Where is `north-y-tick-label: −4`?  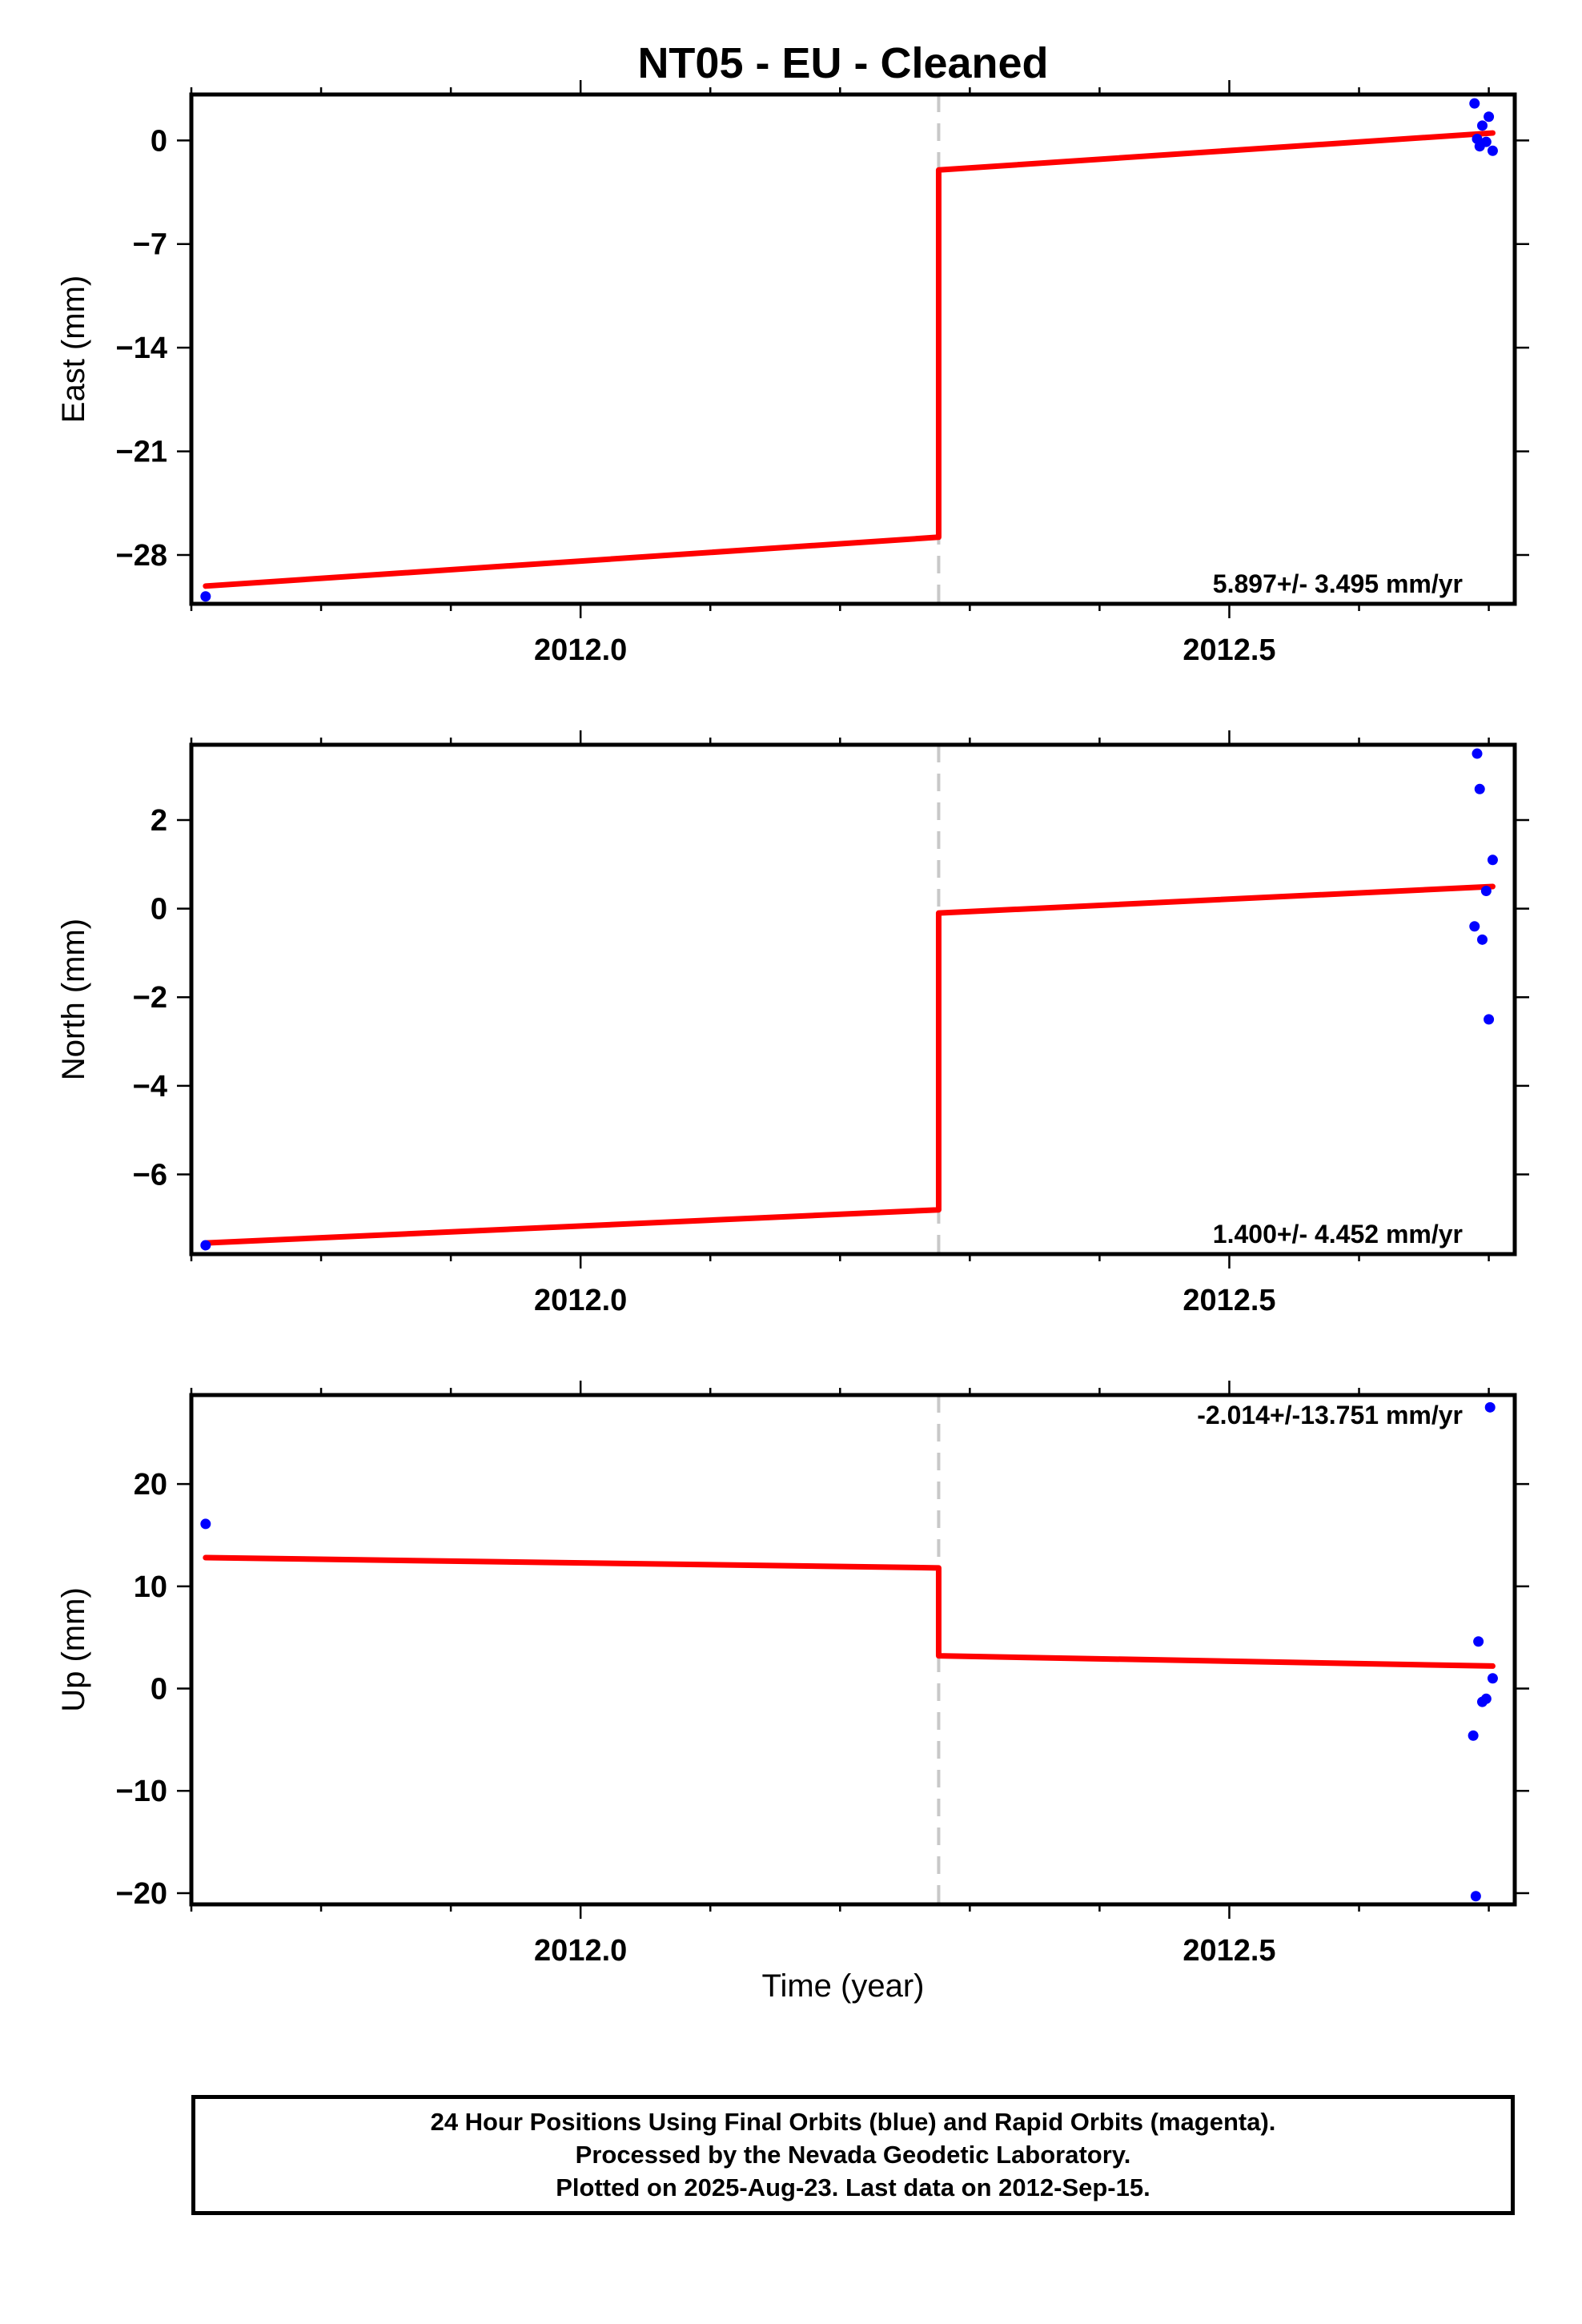
north-y-tick-label: −4 is located at coordinates (150, 1087).